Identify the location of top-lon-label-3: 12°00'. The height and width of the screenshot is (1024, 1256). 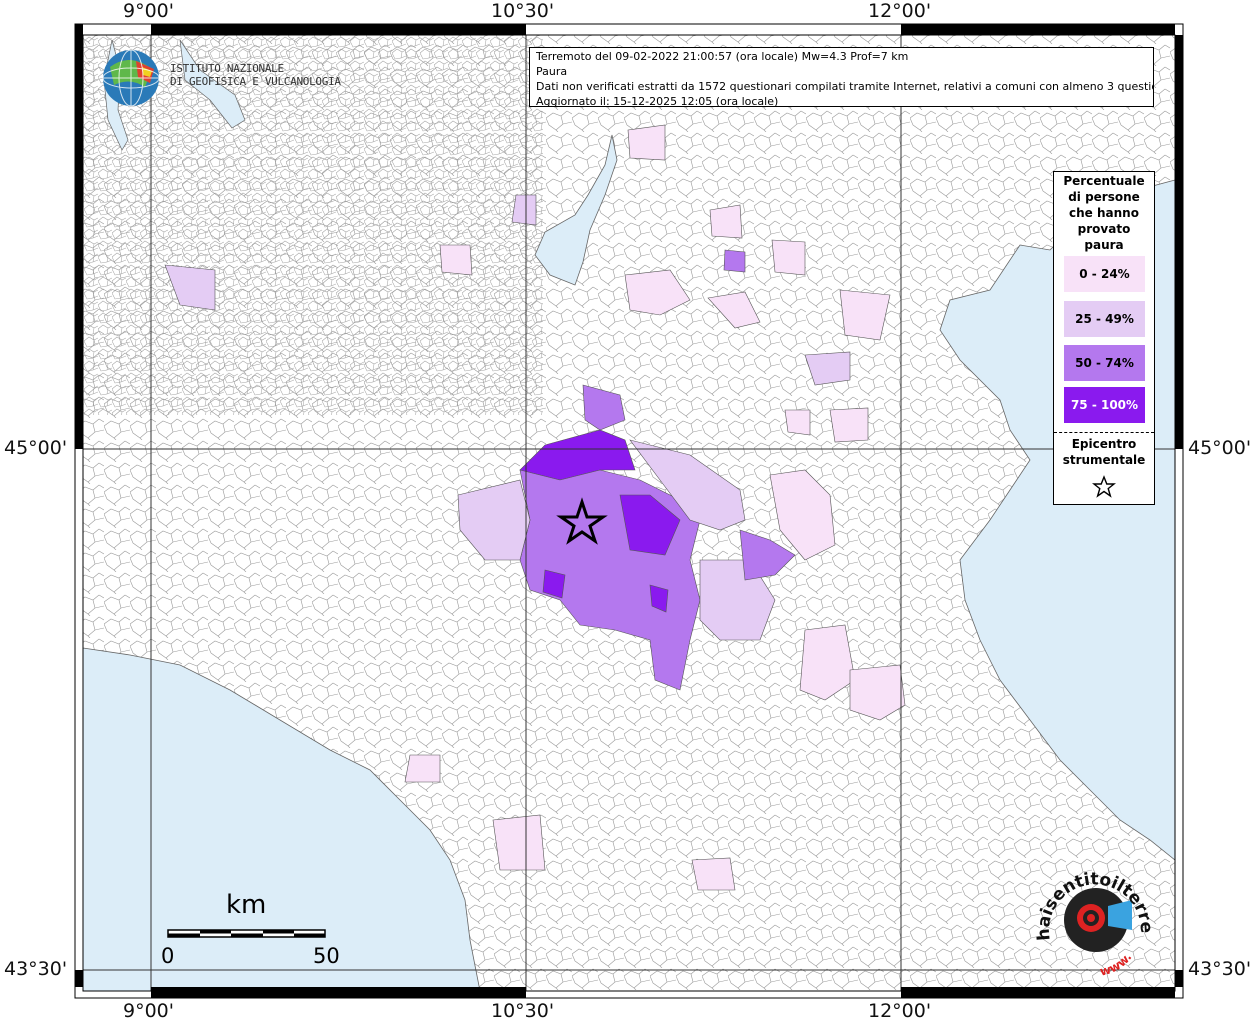
(900, 11).